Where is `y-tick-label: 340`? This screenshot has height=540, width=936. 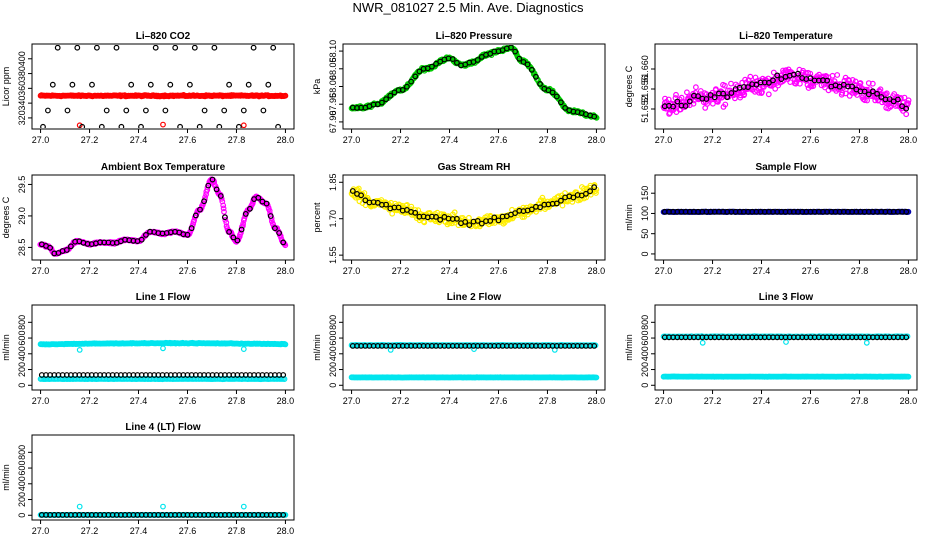
y-tick-label: 340 is located at coordinates (22, 103).